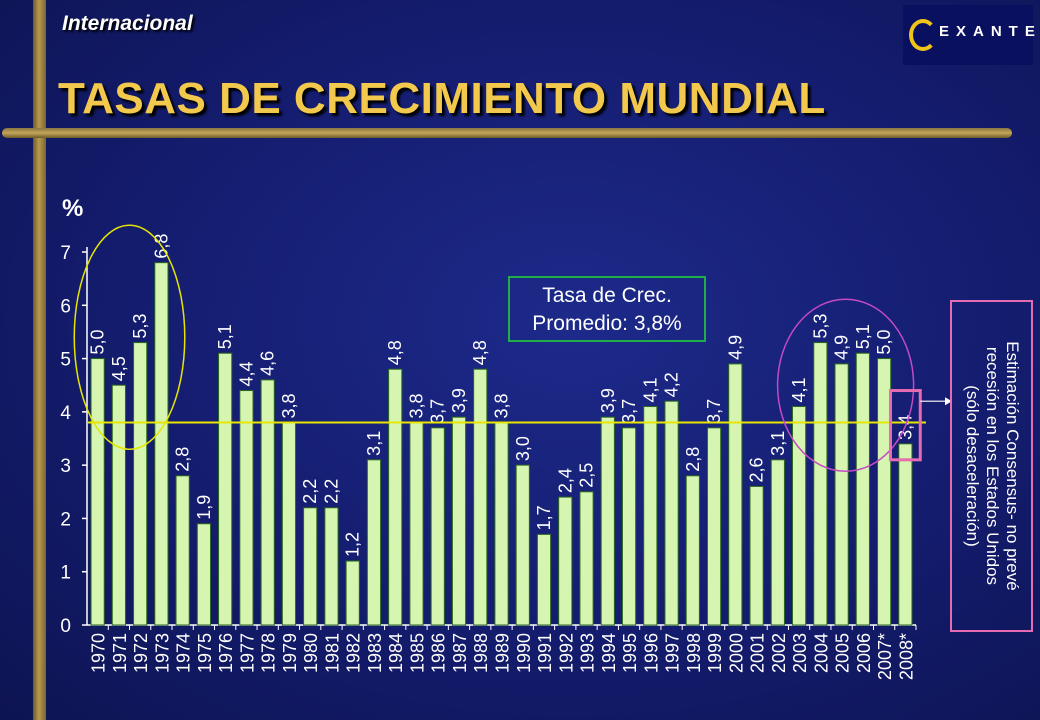 The image size is (1040, 720). I want to click on x-tick-label: 1981, so click(332, 653).